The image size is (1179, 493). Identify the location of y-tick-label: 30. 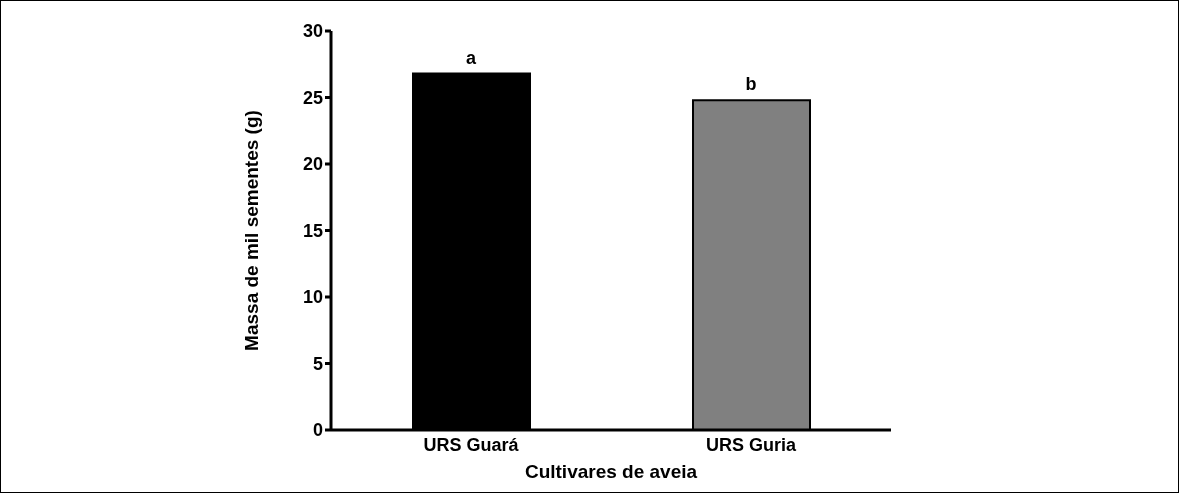
(312, 31).